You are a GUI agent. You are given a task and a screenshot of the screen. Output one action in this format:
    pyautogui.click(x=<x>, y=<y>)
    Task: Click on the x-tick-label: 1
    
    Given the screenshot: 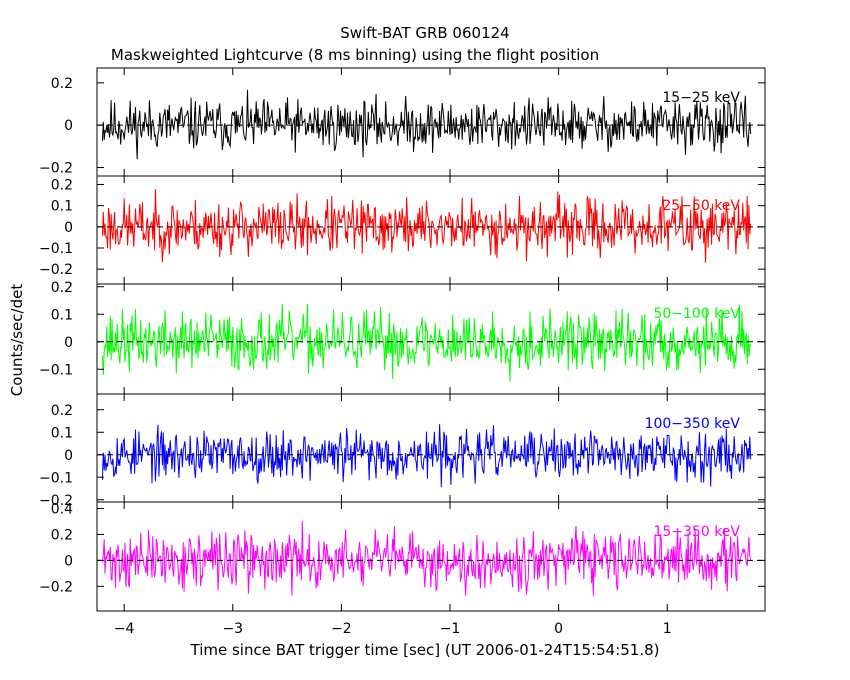 What is the action you would take?
    pyautogui.click(x=667, y=629)
    